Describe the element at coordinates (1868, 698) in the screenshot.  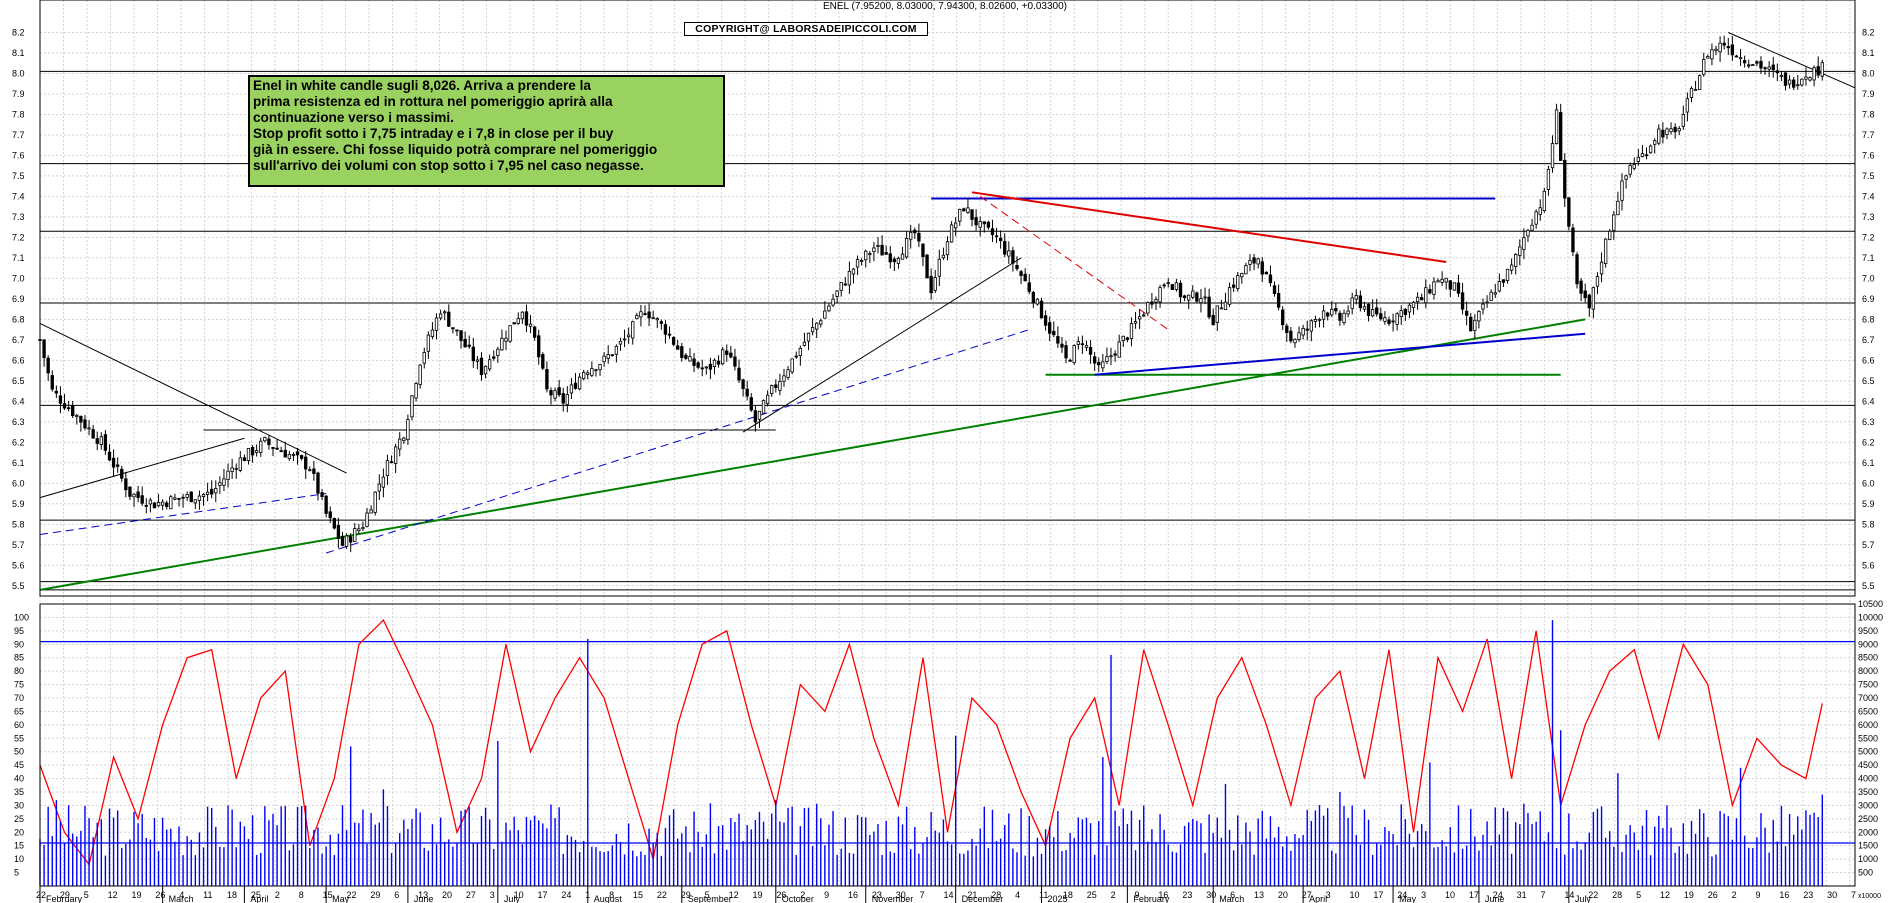
I see `volume-tick: 7000` at that location.